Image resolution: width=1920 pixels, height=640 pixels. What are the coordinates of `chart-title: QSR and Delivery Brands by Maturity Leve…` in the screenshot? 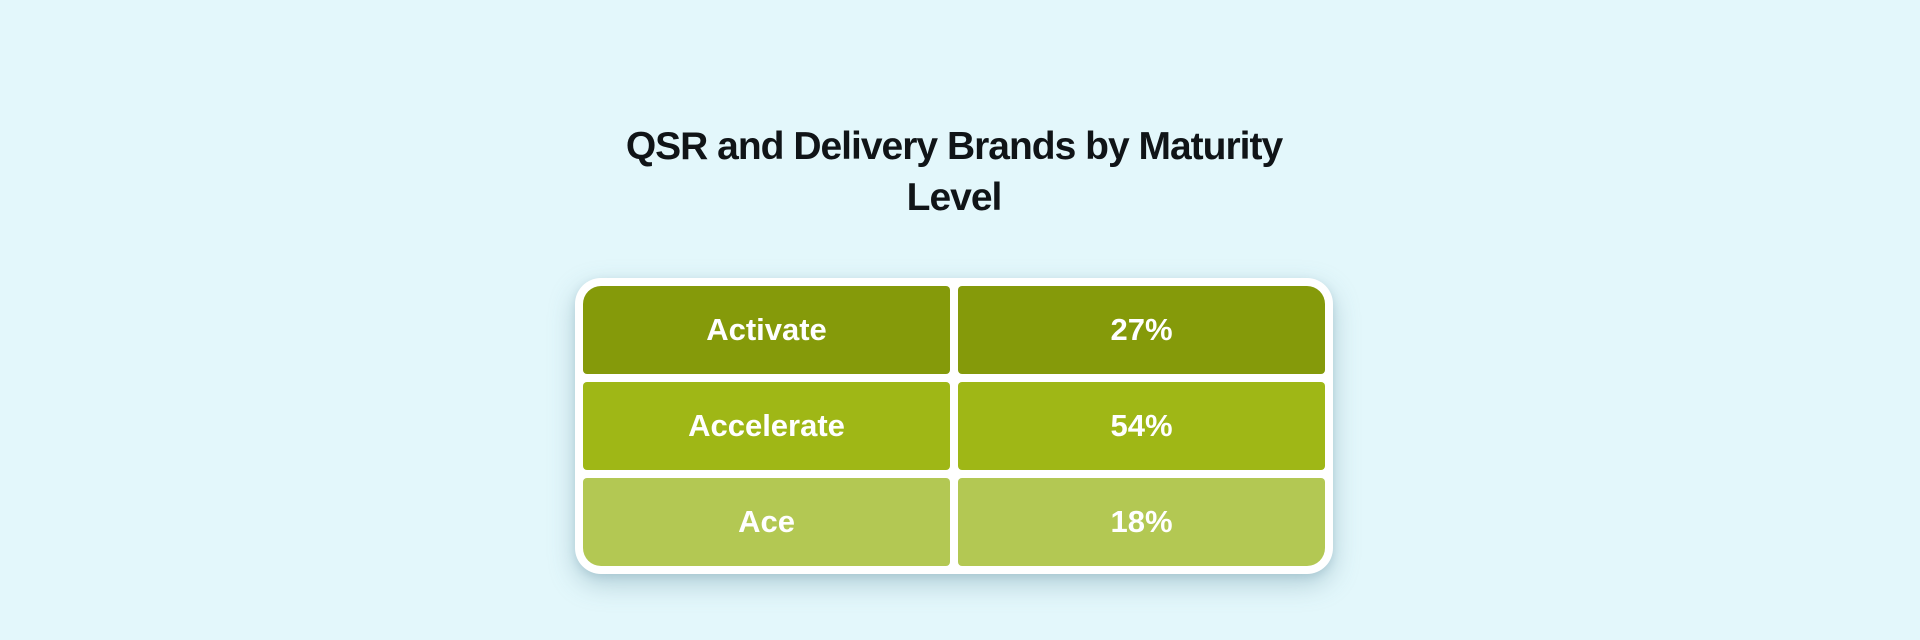 It's located at (954, 172).